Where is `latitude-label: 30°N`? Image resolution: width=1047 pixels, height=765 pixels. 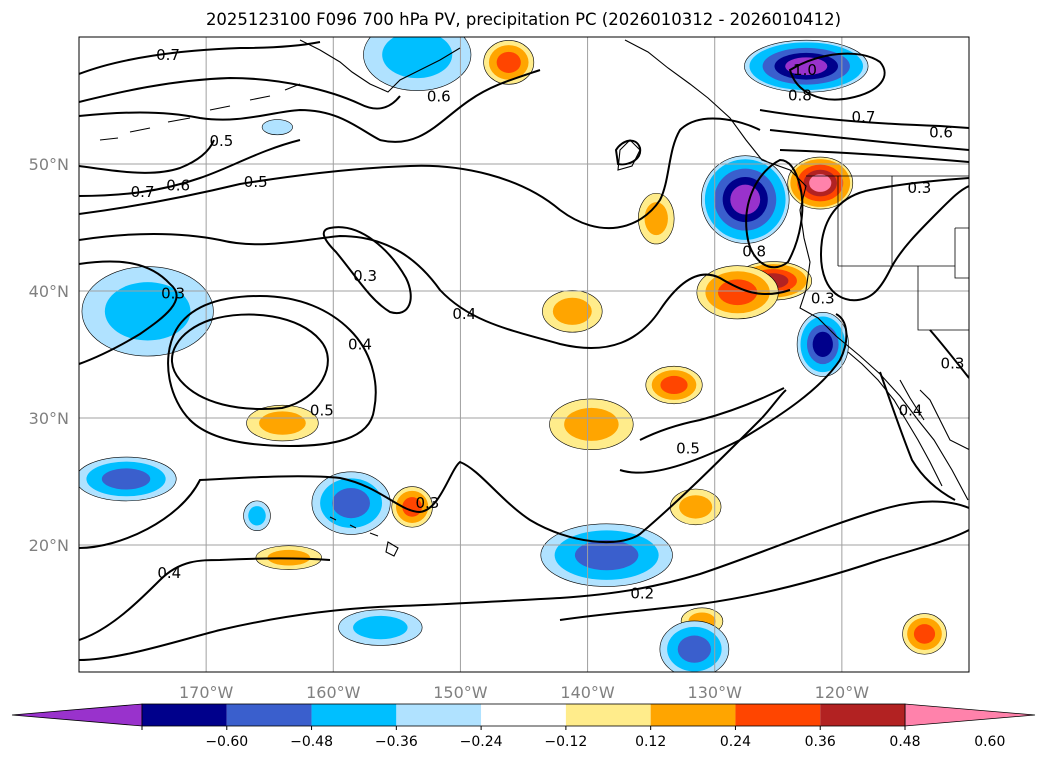 latitude-label: 30°N is located at coordinates (49, 418).